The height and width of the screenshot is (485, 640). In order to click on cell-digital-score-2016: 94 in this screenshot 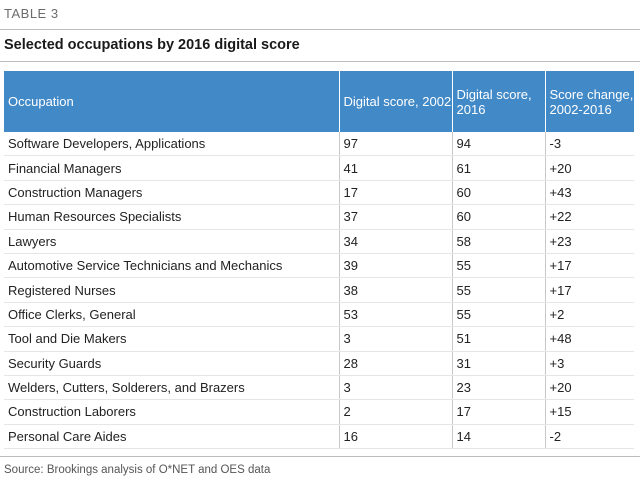, I will do `click(498, 144)`.